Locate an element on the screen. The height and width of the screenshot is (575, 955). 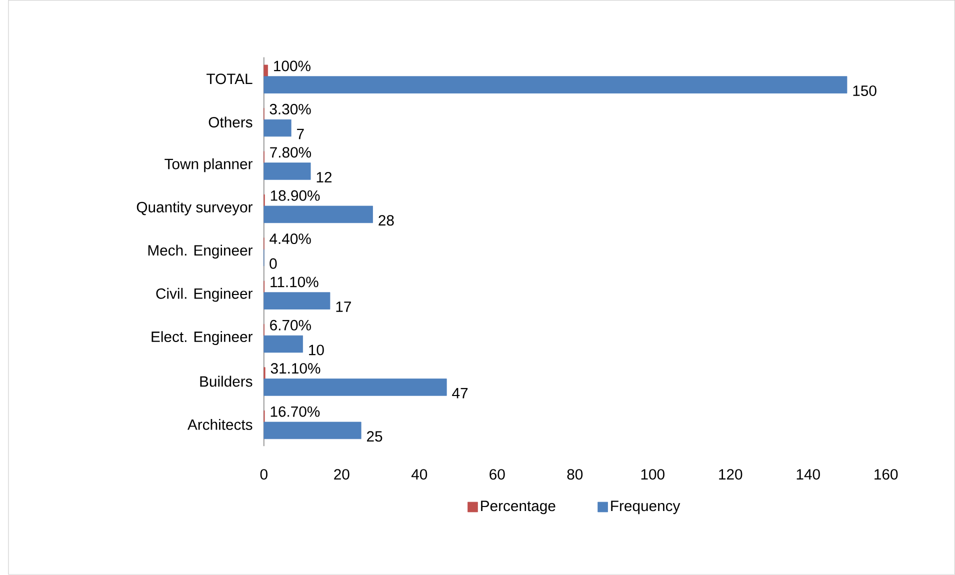
y-tick-label: Builders is located at coordinates (226, 381).